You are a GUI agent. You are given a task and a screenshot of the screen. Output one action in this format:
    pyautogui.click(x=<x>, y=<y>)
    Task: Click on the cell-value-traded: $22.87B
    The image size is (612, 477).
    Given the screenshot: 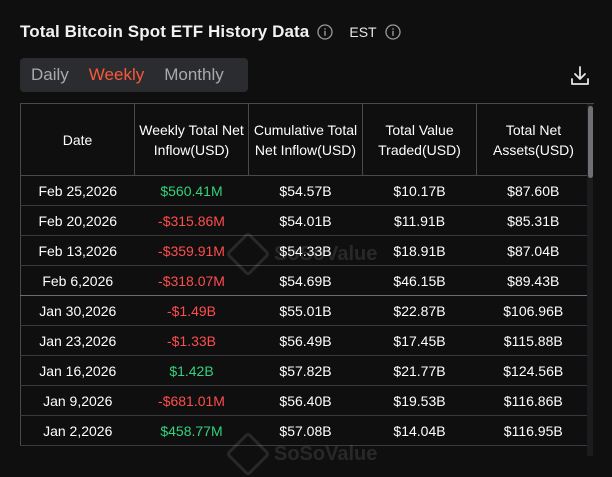 What is the action you would take?
    pyautogui.click(x=419, y=310)
    